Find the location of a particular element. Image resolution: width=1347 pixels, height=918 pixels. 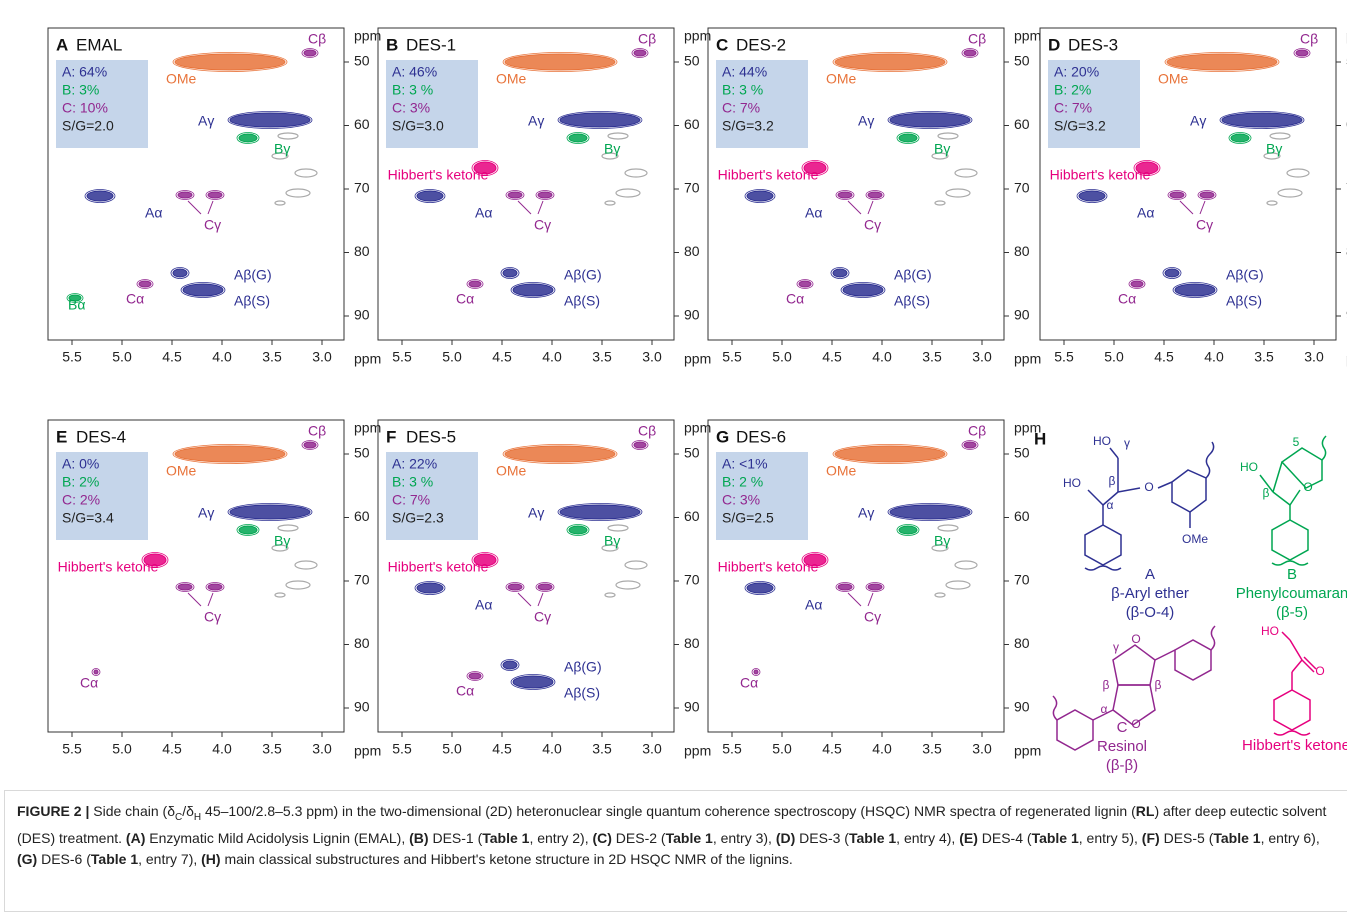

panel-title: DES-2 is located at coordinates (761, 44).